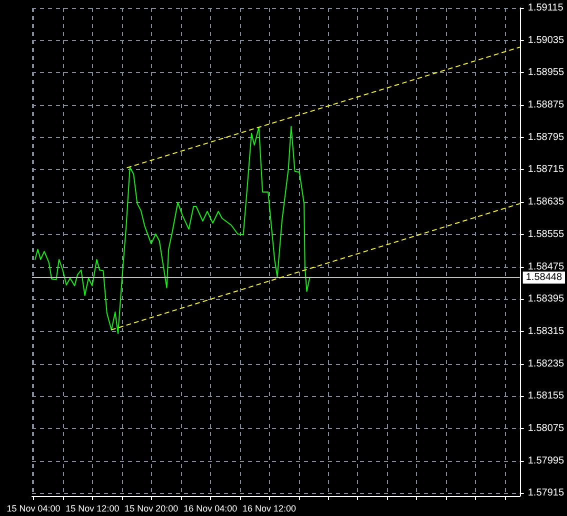 The width and height of the screenshot is (567, 516). I want to click on y-tick-label: 1.58075, so click(546, 428).